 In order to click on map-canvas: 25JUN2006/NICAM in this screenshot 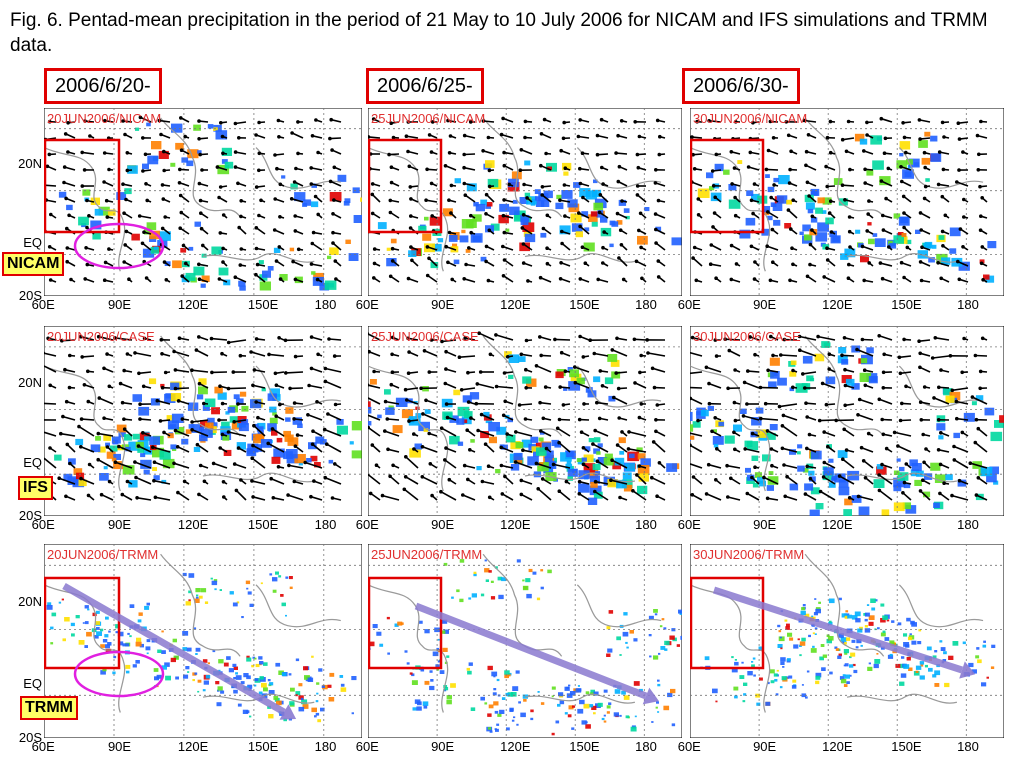, I will do `click(525, 202)`.